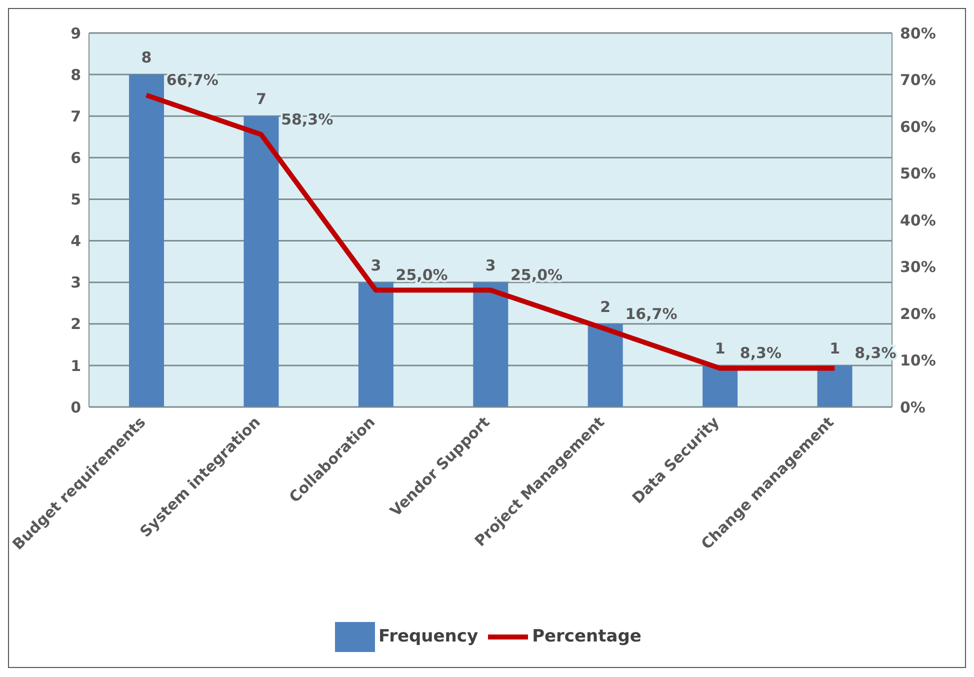 Image resolution: width=974 pixels, height=677 pixels. I want to click on y-tick-label: 8, so click(75, 75).